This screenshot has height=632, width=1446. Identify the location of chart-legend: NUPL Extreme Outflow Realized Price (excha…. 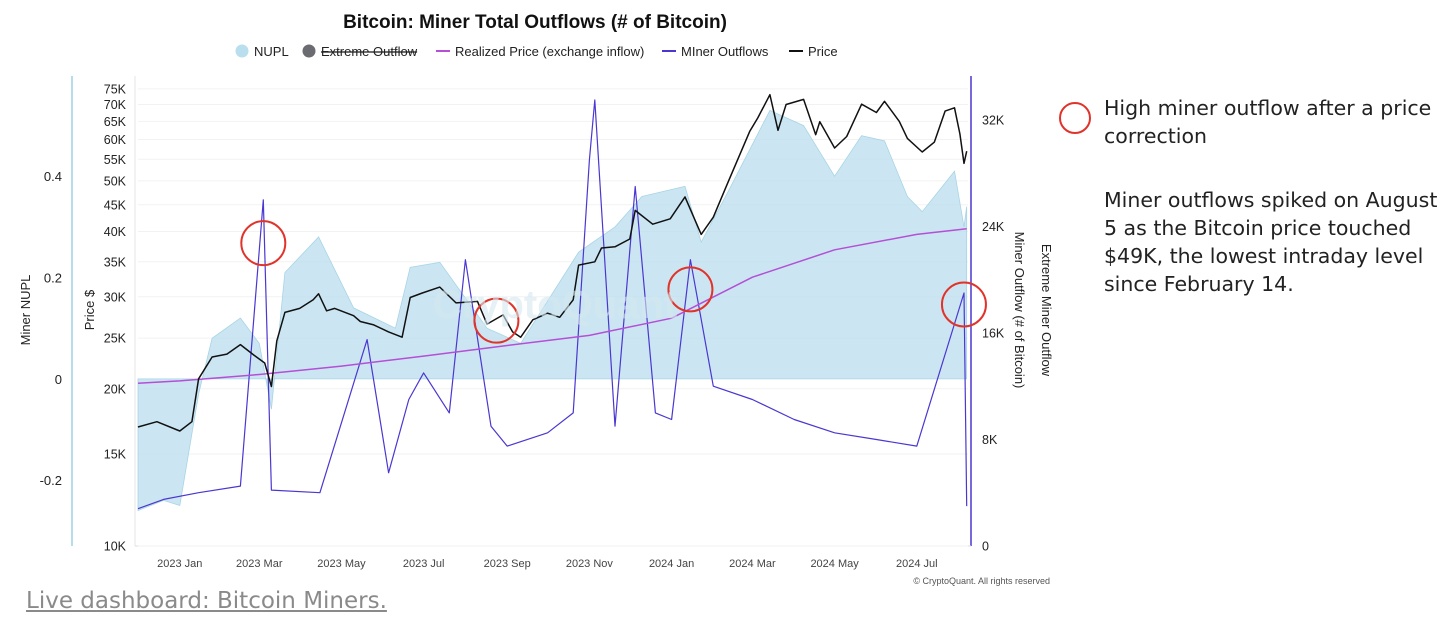
(536, 51).